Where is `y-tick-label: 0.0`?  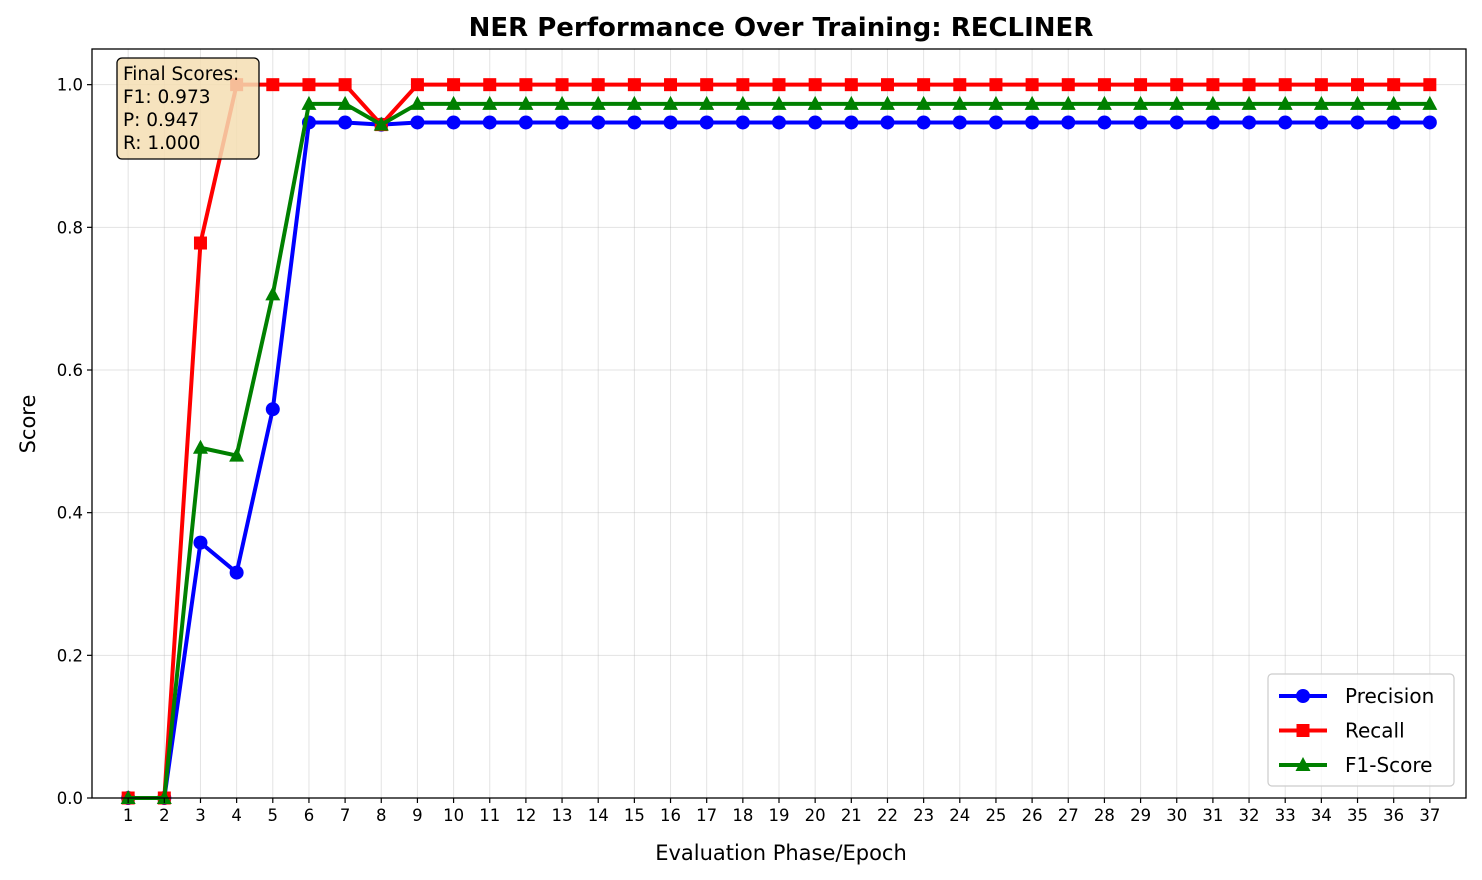
y-tick-label: 0.0 is located at coordinates (70, 798).